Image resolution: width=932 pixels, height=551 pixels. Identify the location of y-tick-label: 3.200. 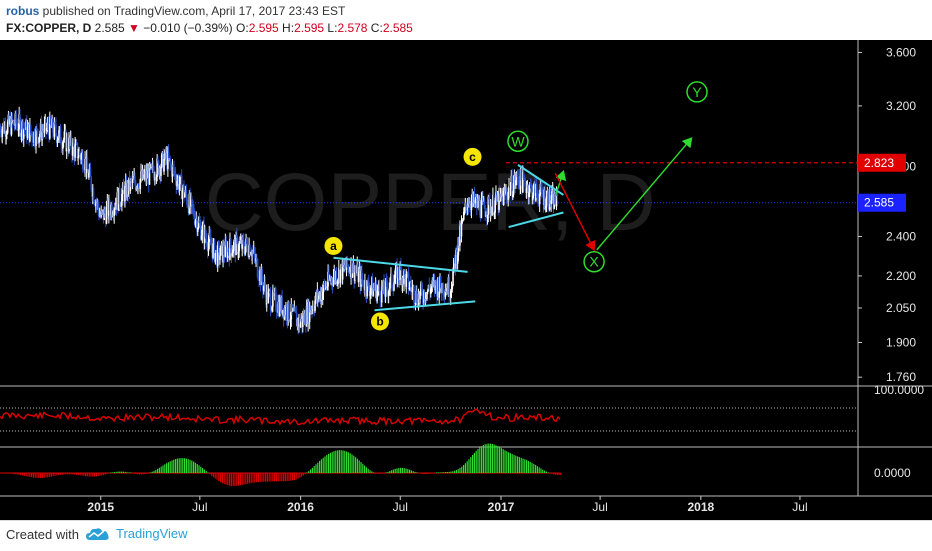
(901, 106).